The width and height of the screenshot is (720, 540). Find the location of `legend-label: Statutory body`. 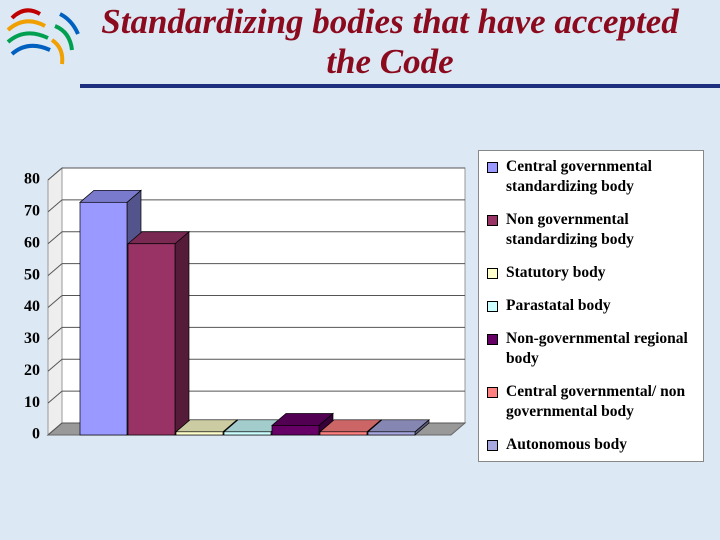

legend-label: Statutory body is located at coordinates (556, 272).